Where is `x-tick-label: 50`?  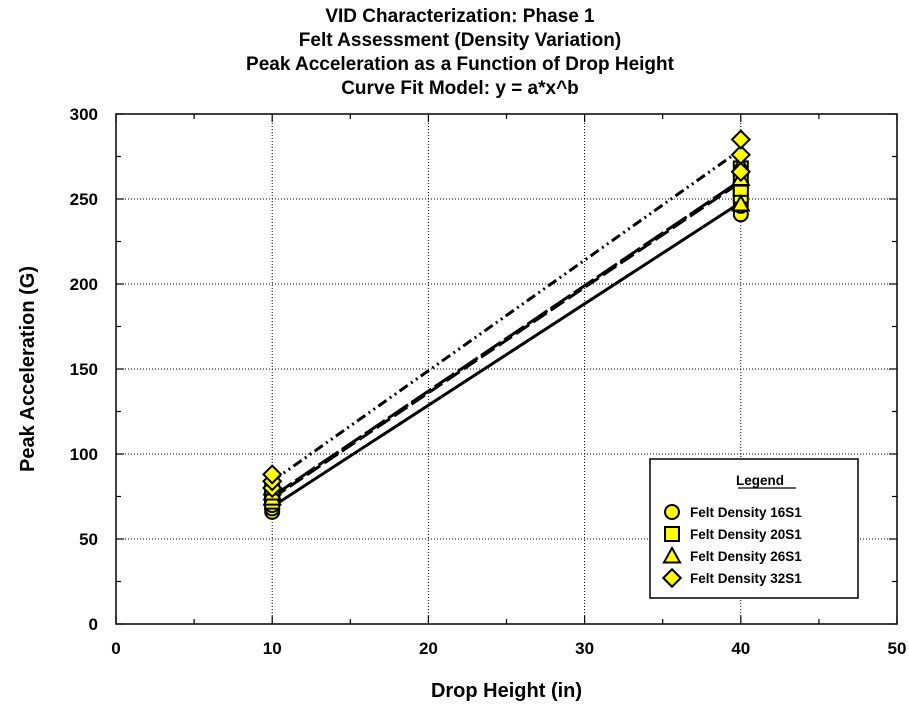
x-tick-label: 50 is located at coordinates (897, 648).